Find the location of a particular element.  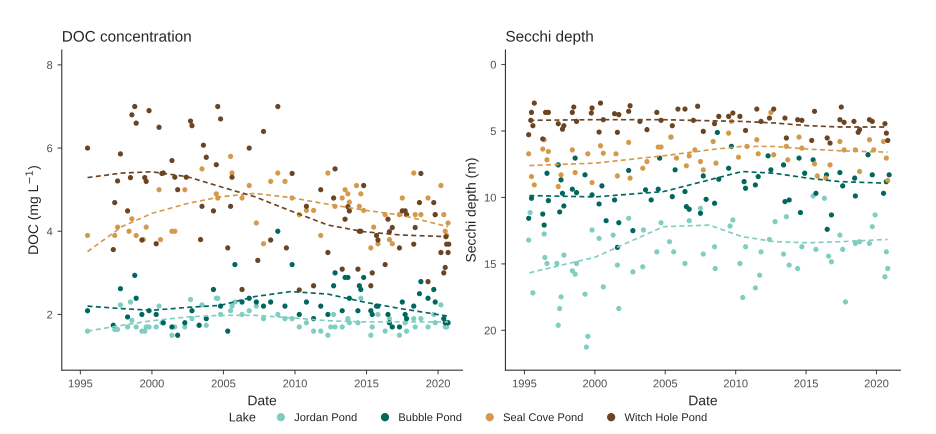

y-tick-label: 10 is located at coordinates (490, 198).